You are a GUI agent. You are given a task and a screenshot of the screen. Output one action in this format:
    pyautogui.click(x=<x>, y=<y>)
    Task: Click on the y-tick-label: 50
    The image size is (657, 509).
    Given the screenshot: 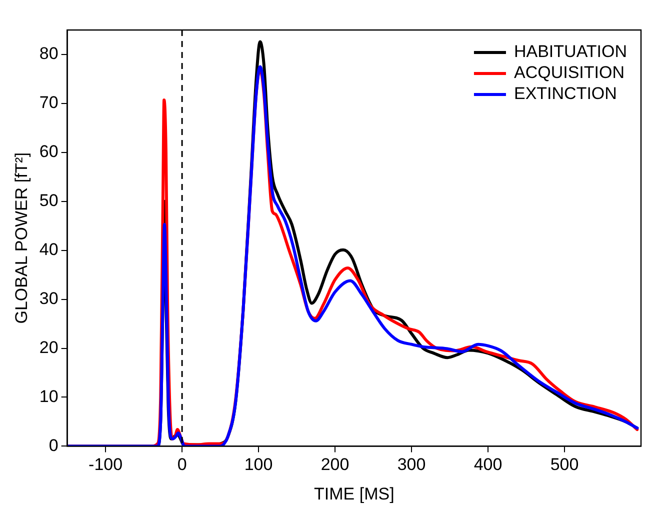 What is the action you would take?
    pyautogui.click(x=48, y=200)
    